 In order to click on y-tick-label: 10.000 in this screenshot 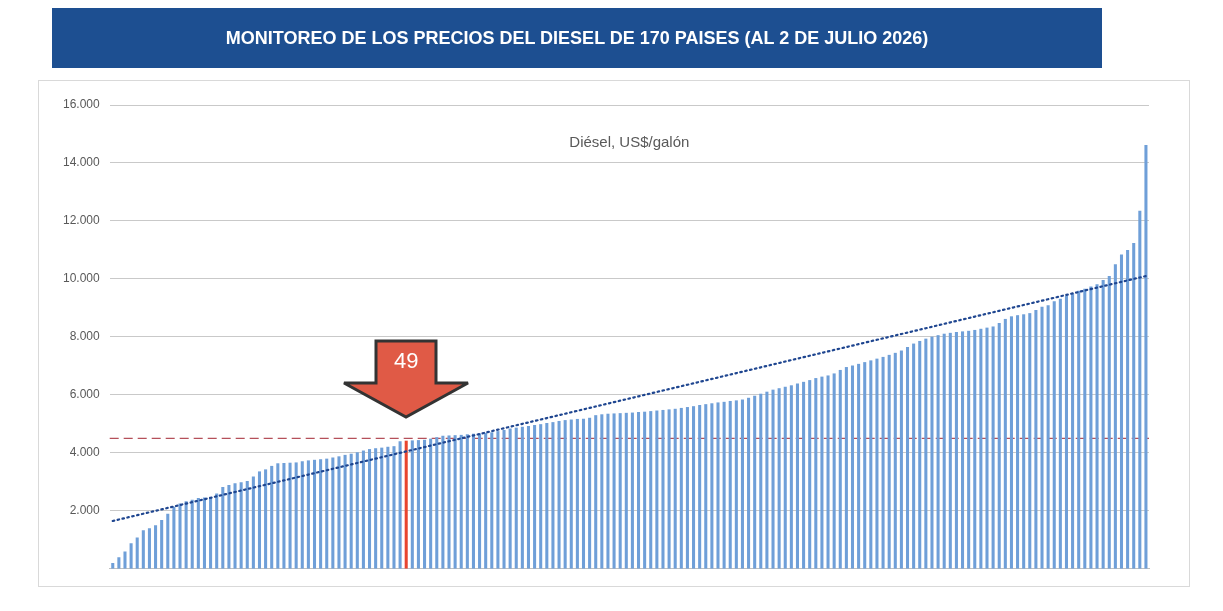, I will do `click(82, 278)`.